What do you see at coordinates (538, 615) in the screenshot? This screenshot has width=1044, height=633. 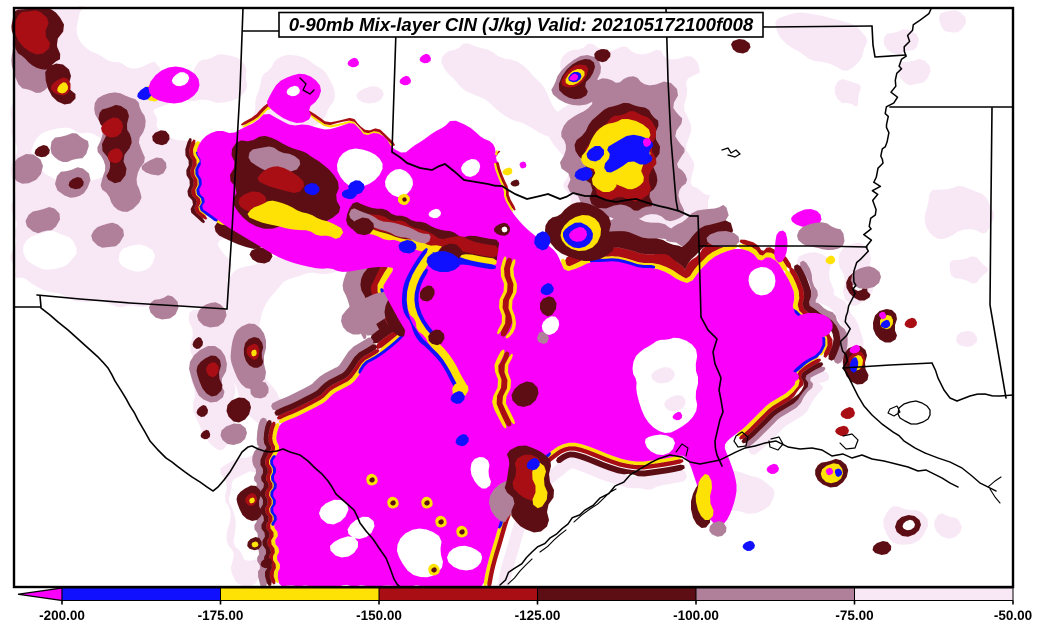 I see `svg-text: -125.00` at bounding box center [538, 615].